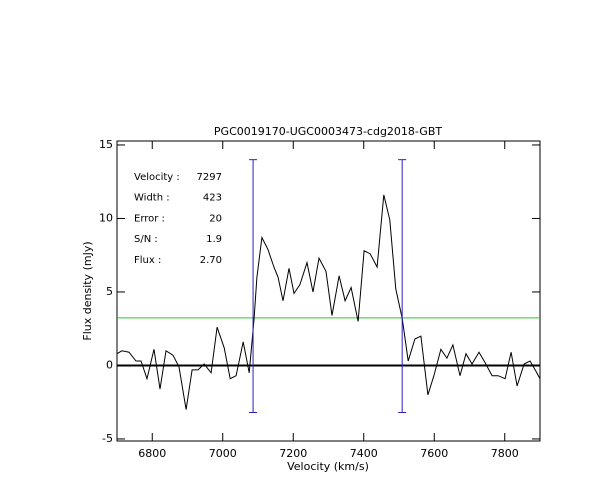 This screenshot has width=595, height=500. I want to click on x-tick-label: 7000, so click(223, 453).